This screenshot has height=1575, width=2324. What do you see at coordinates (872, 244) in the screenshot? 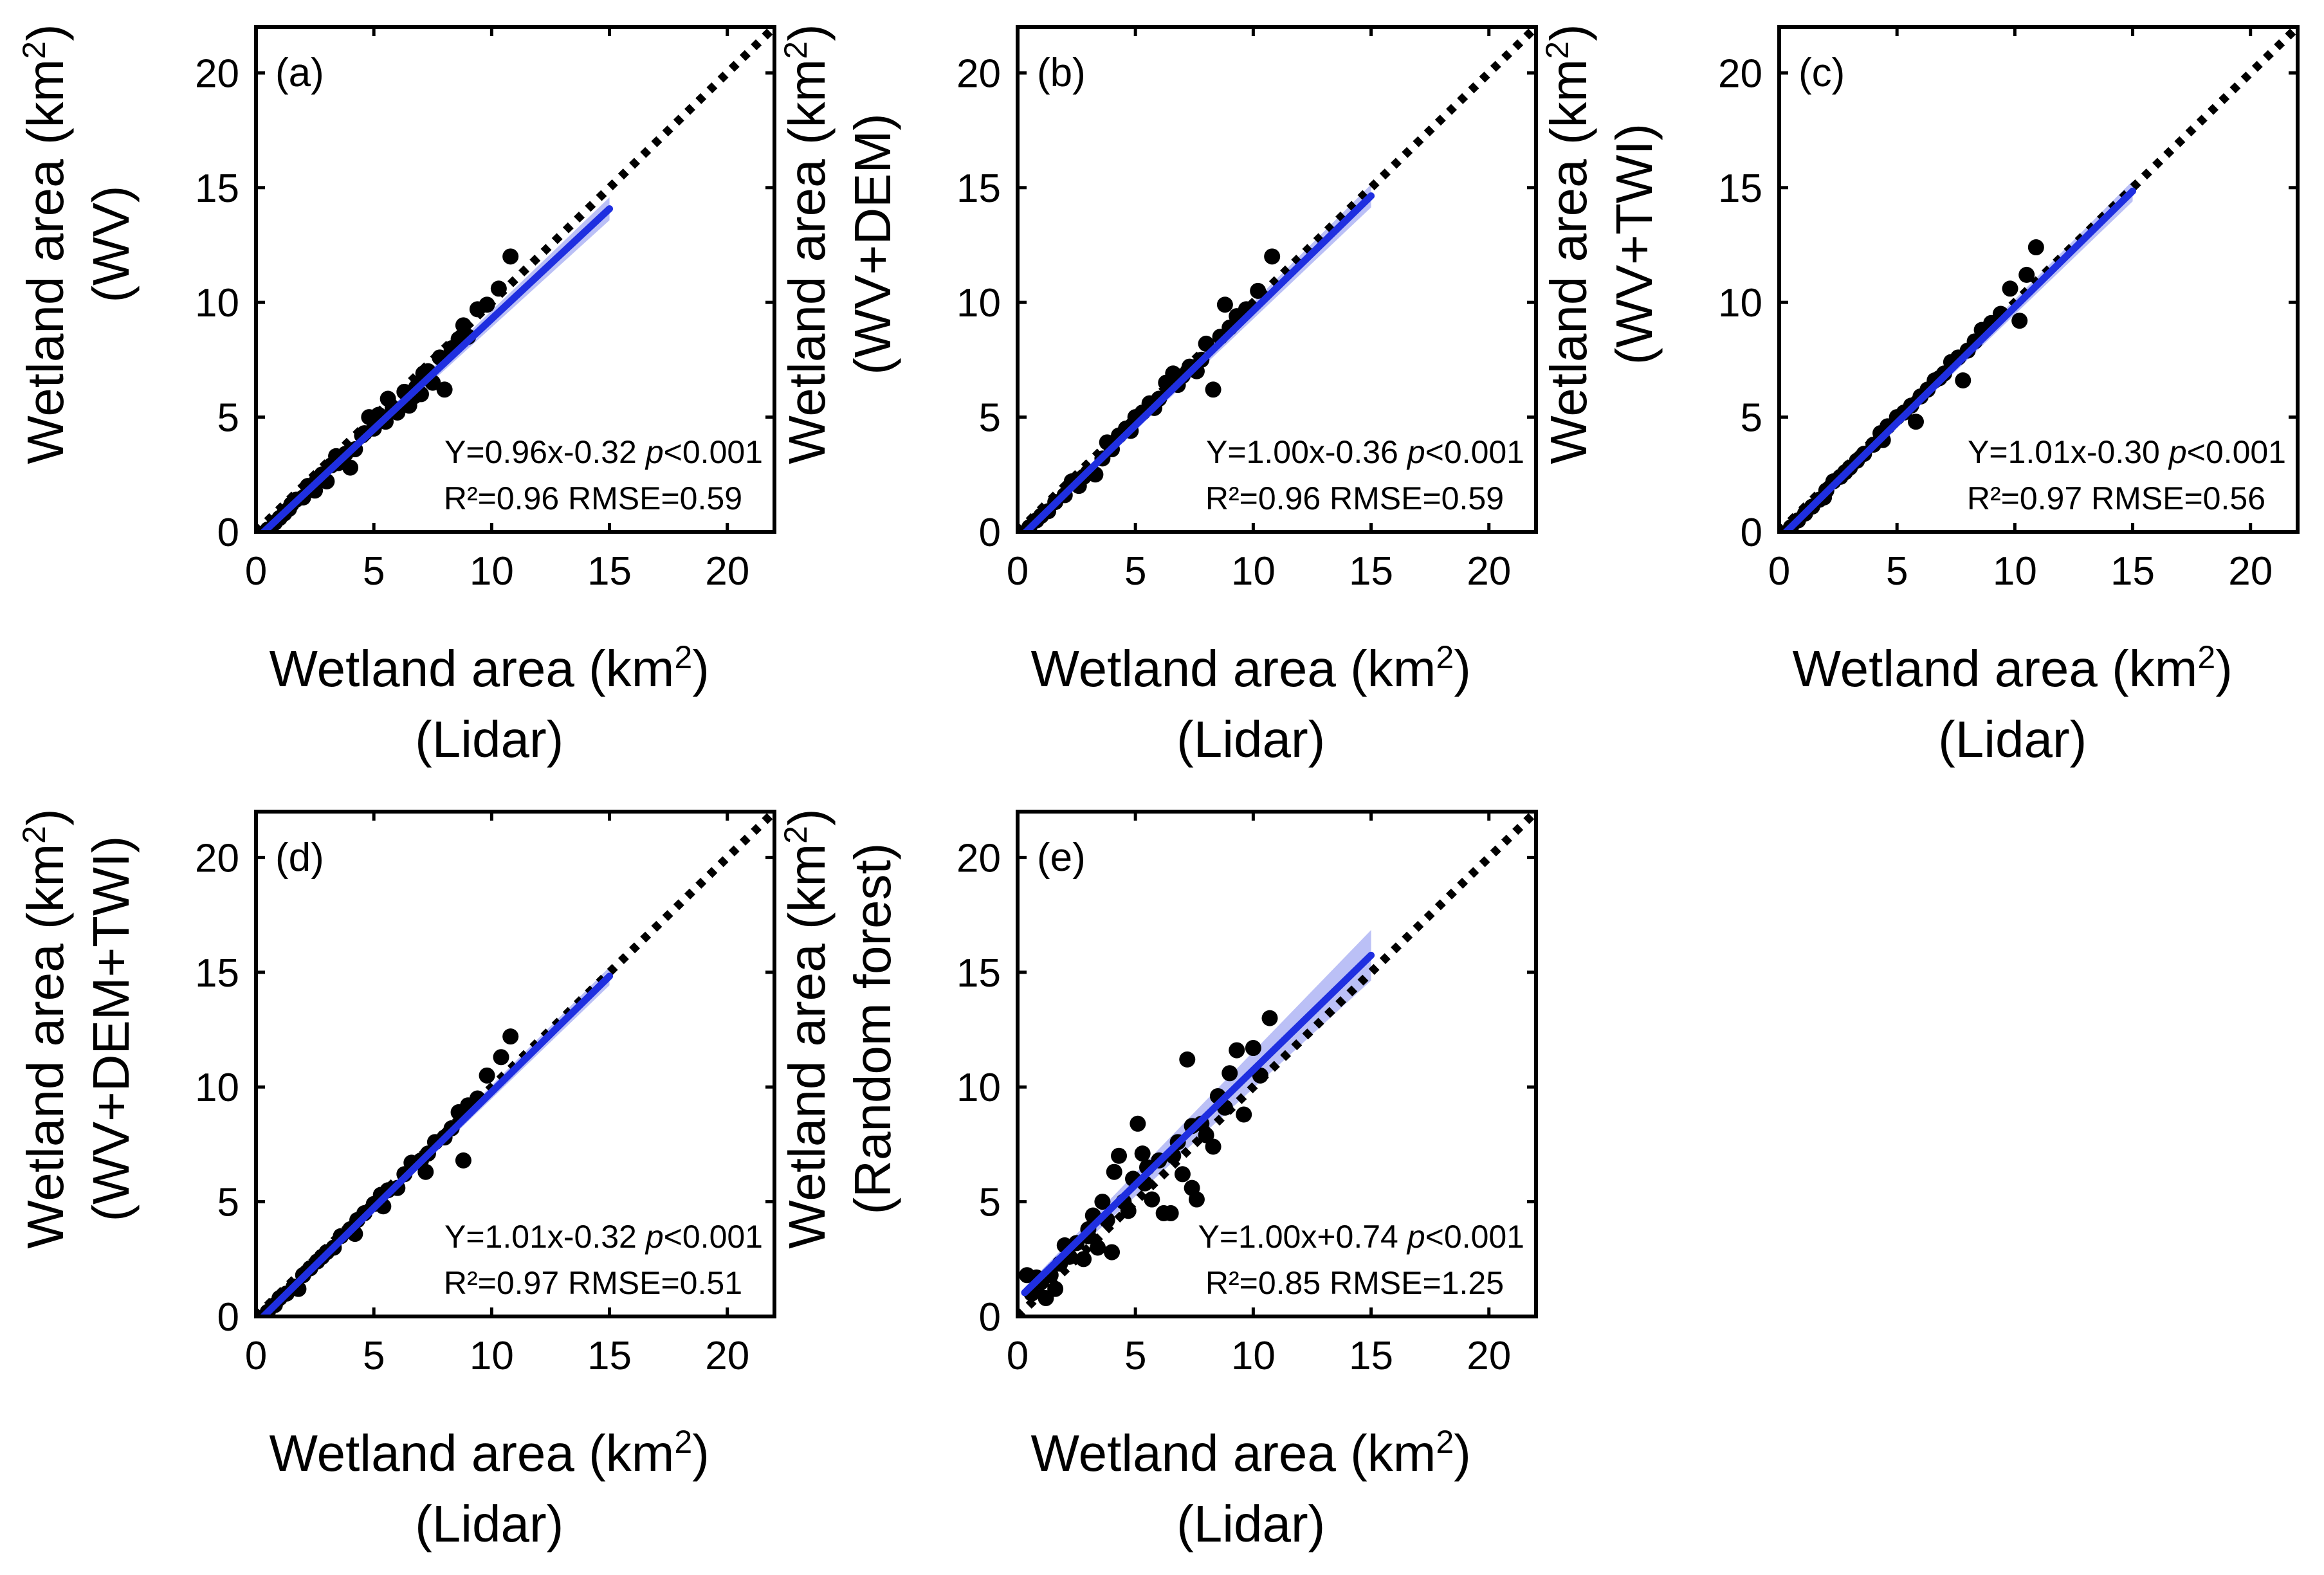
I see `y-axis-label-source: (WV+DEM)` at bounding box center [872, 244].